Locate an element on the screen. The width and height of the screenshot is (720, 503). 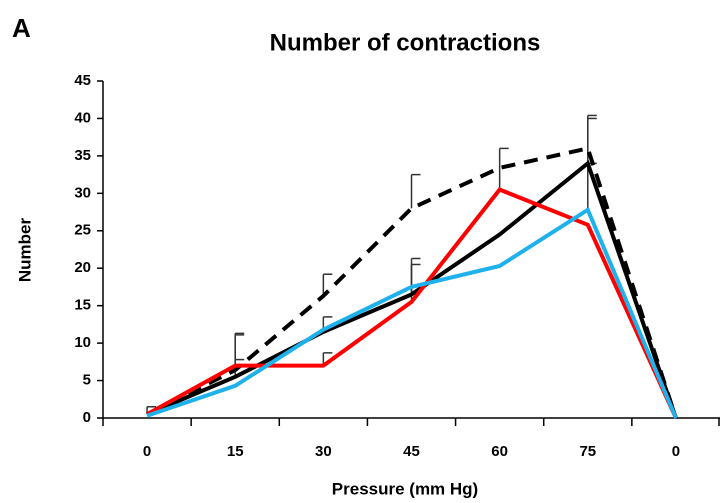
x-axis-label: Pressure (mm Hg) is located at coordinates (405, 488).